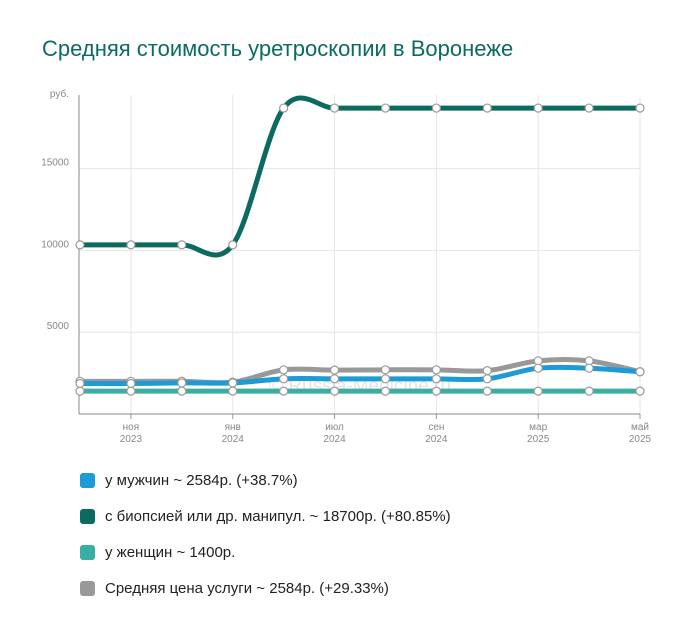 The height and width of the screenshot is (626, 700). Describe the element at coordinates (201, 480) in the screenshot. I see `legend-label-men: у мужчин ~ 2584р. (+38.7%)` at that location.